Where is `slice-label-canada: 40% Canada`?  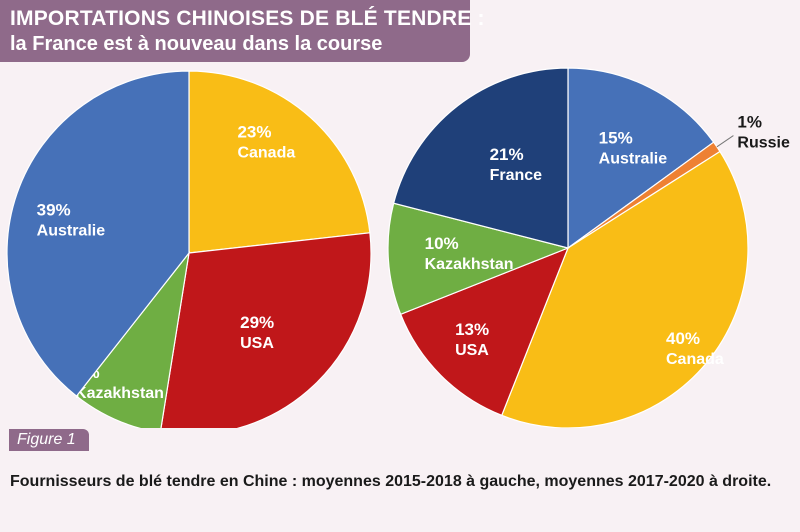
slice-label-canada: 40% Canada is located at coordinates (695, 348).